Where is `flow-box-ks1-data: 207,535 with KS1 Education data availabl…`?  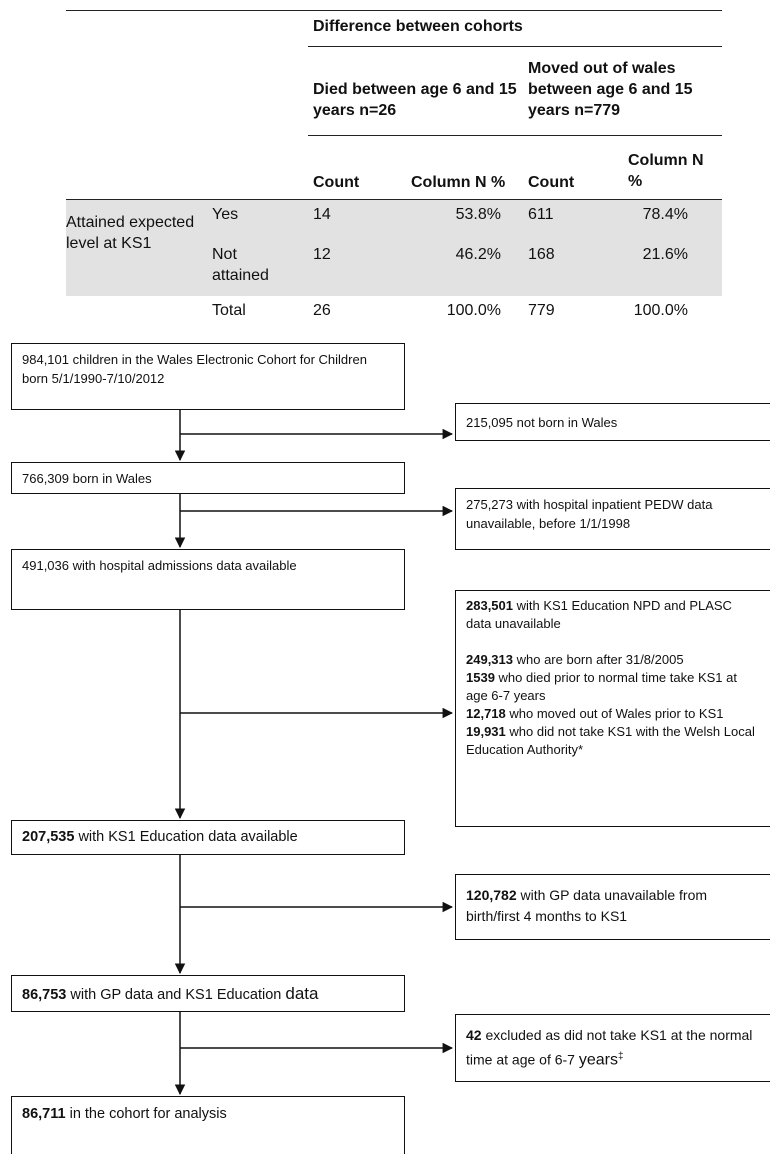 flow-box-ks1-data: 207,535 with KS1 Education data availabl… is located at coordinates (208, 837).